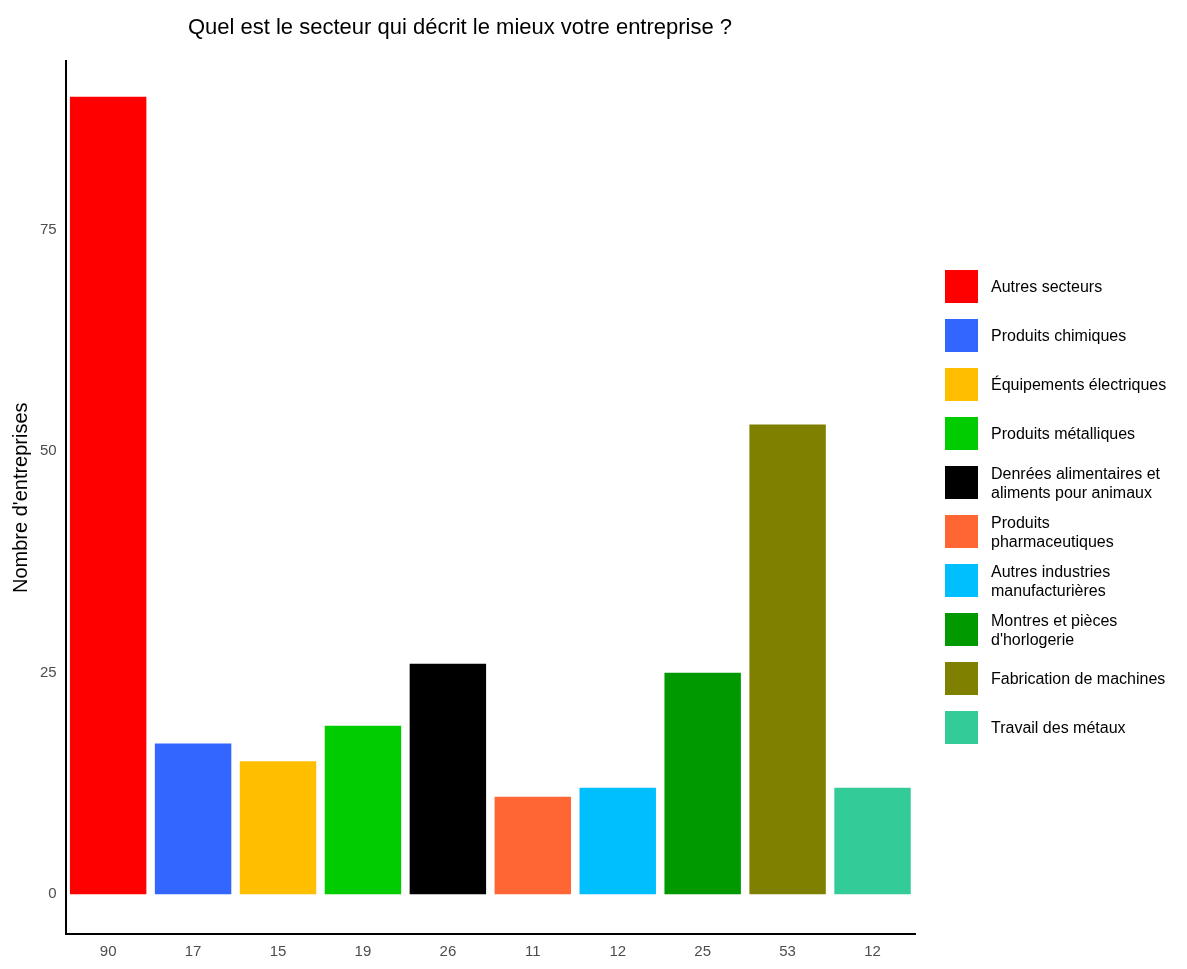  I want to click on legend-label: Produits chimiques, so click(1059, 335).